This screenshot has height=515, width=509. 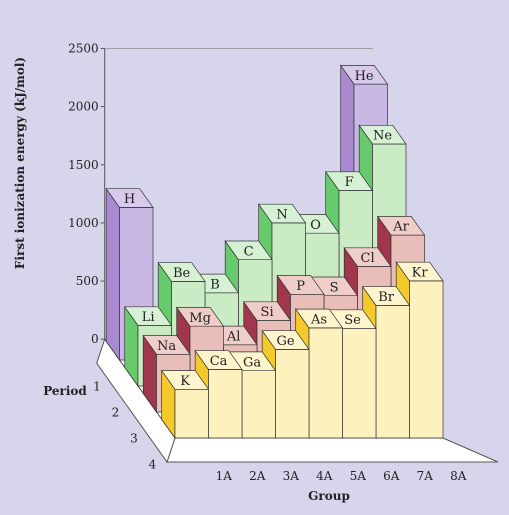 What do you see at coordinates (329, 496) in the screenshot?
I see `group-axis-title: Group` at bounding box center [329, 496].